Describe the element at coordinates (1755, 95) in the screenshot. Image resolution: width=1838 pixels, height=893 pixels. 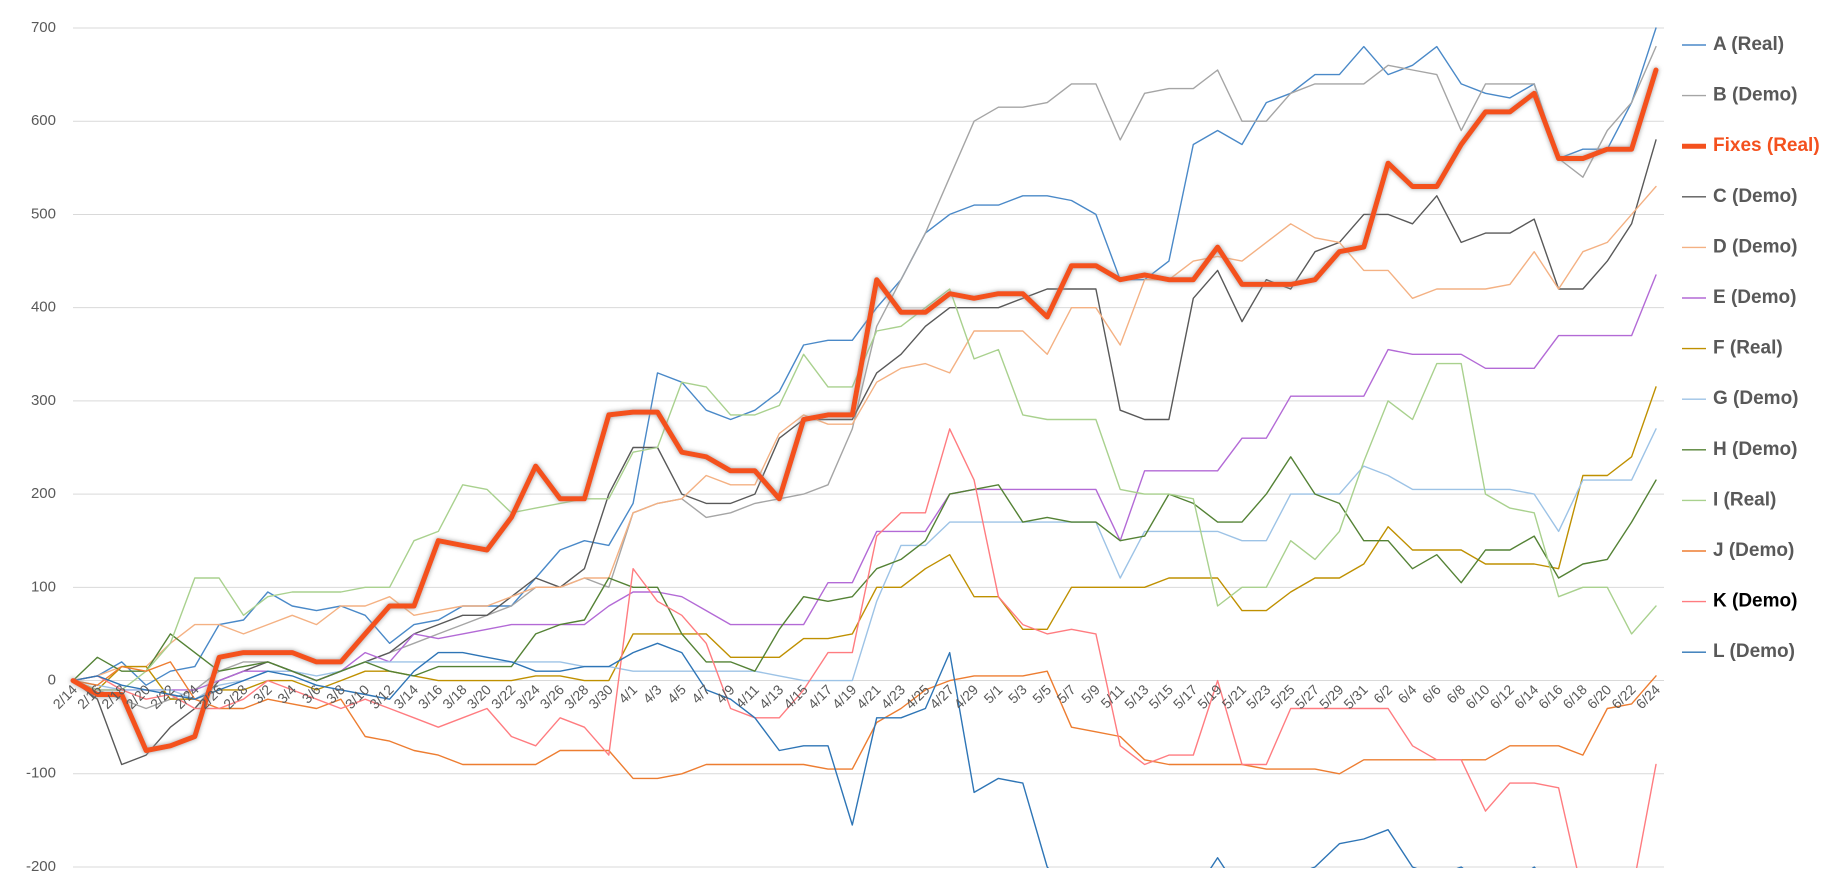
I see `legend-label: B (Demo)` at that location.